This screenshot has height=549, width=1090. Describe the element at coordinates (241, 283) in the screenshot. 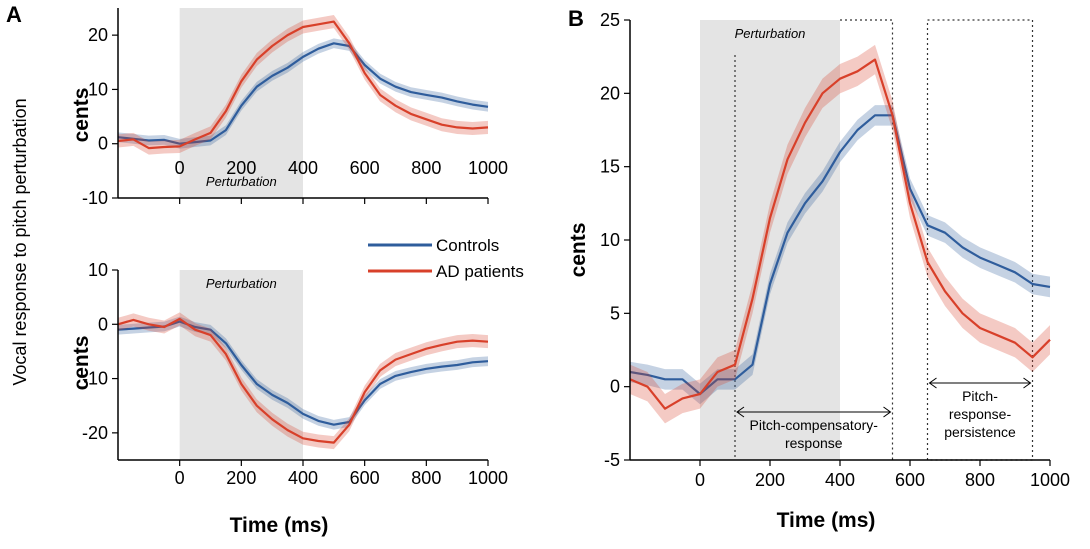

I see `a-bottom-perturbation-label: Perturbation` at that location.